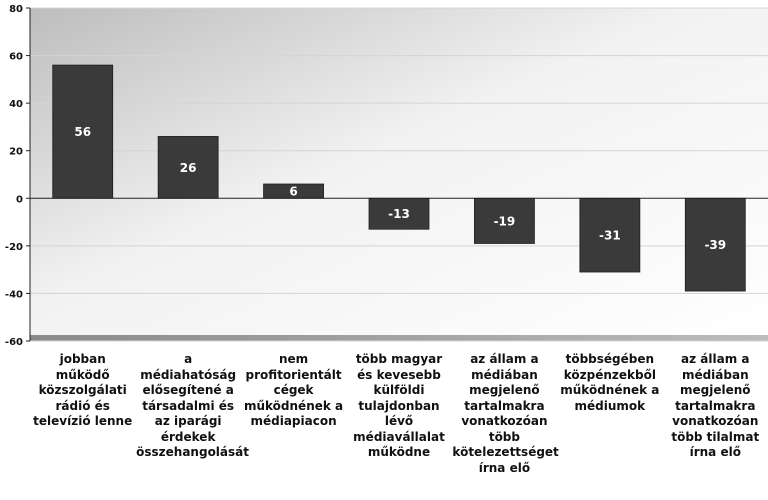 The image size is (768, 500). What do you see at coordinates (14, 247) in the screenshot?
I see `y-tick-label: -20` at bounding box center [14, 247].